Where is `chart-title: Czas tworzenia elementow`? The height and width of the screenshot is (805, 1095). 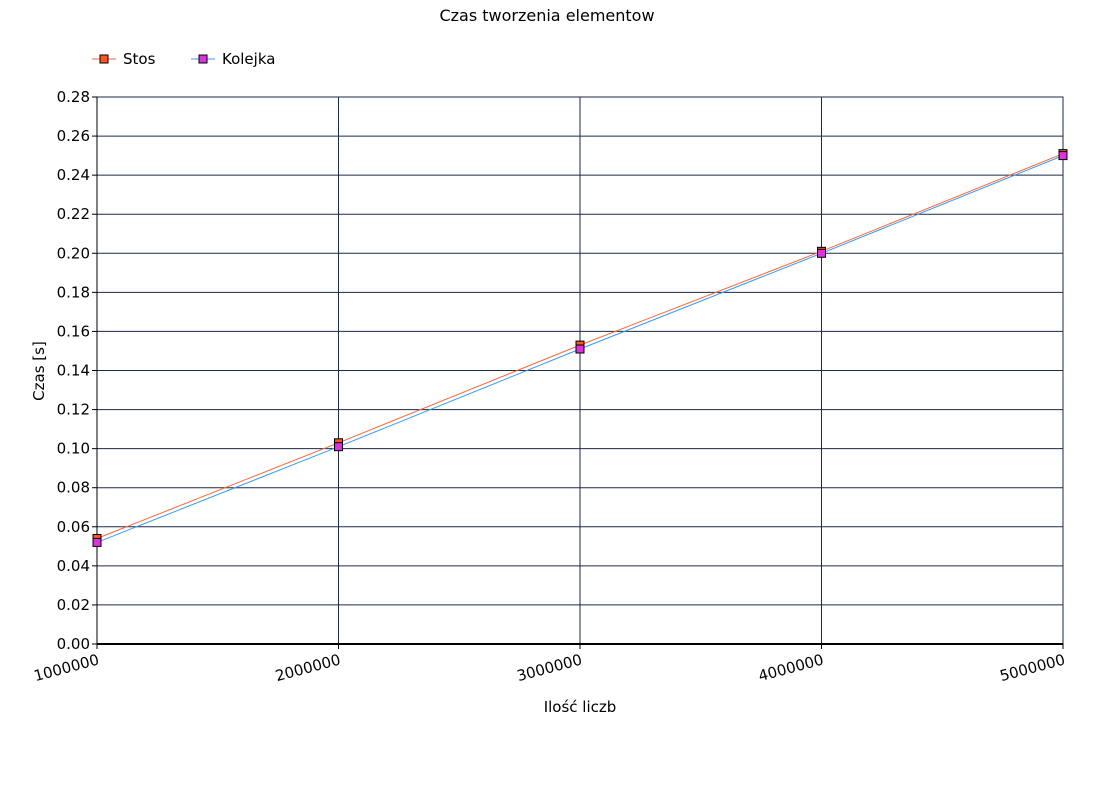 chart-title: Czas tworzenia elementow is located at coordinates (546, 15).